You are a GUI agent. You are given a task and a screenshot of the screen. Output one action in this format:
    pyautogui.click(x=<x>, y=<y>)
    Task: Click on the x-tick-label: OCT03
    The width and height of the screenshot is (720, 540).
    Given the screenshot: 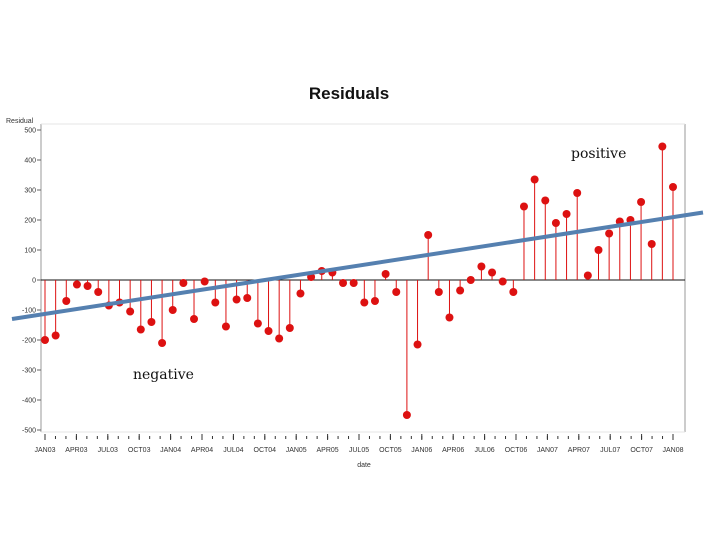 What is the action you would take?
    pyautogui.click(x=139, y=450)
    